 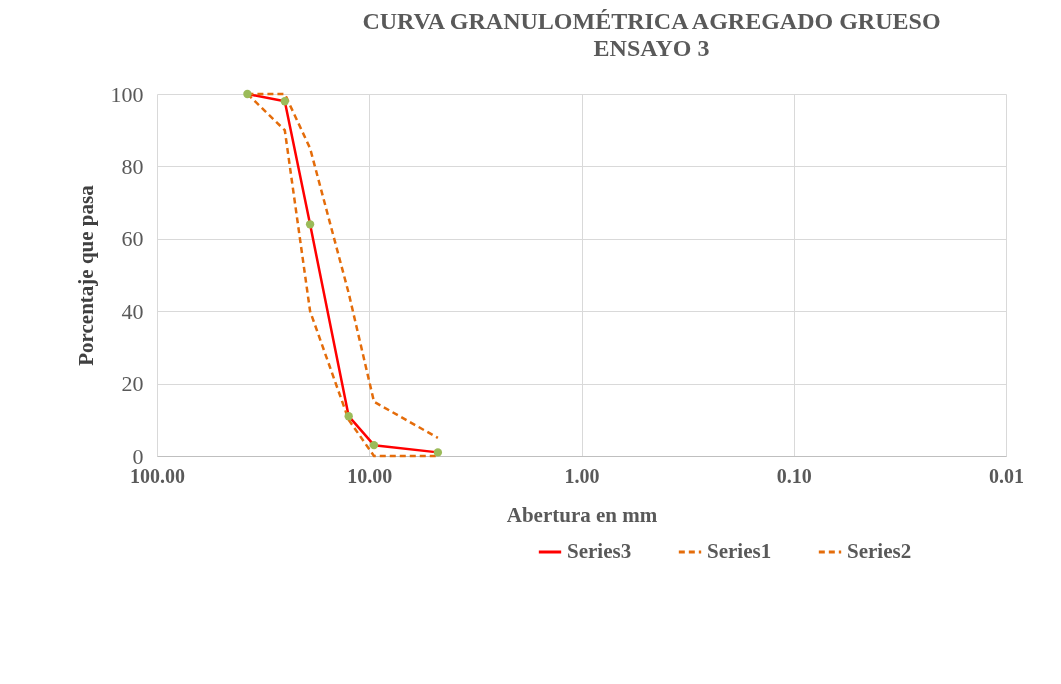 I want to click on chart-subtitle: ENSAYO 3, so click(x=651, y=48).